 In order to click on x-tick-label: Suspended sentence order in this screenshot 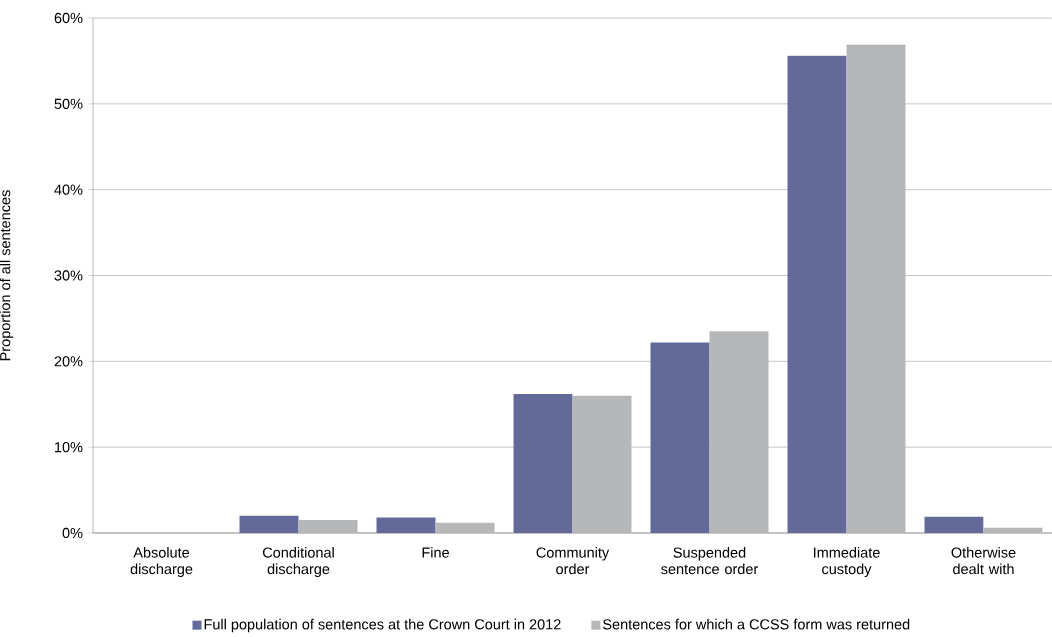, I will do `click(710, 561)`.